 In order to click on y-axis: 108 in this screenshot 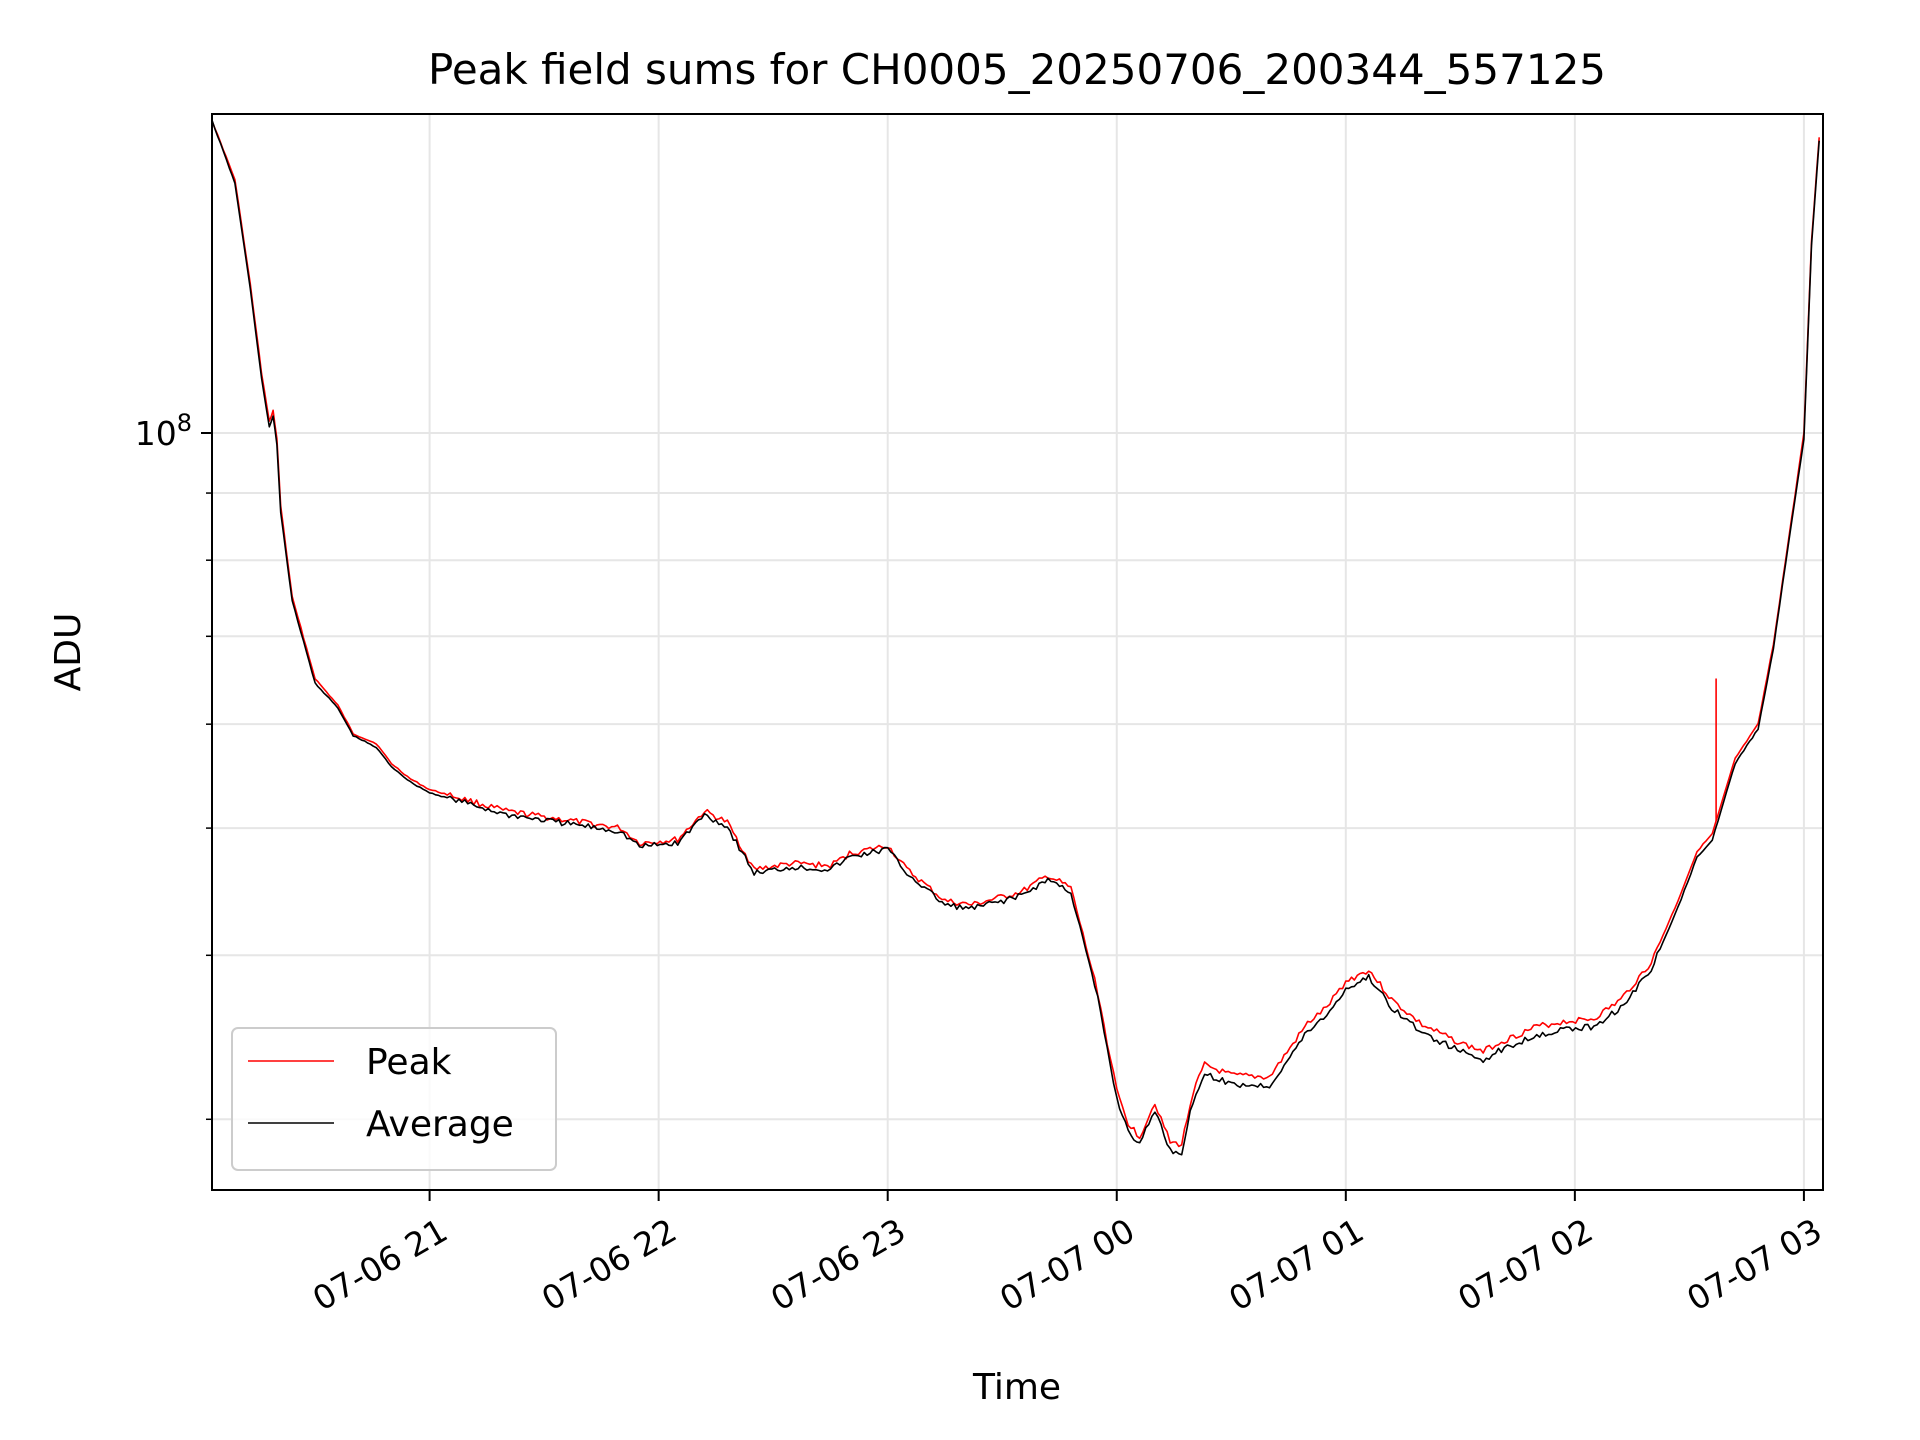, I will do `click(173, 765)`.